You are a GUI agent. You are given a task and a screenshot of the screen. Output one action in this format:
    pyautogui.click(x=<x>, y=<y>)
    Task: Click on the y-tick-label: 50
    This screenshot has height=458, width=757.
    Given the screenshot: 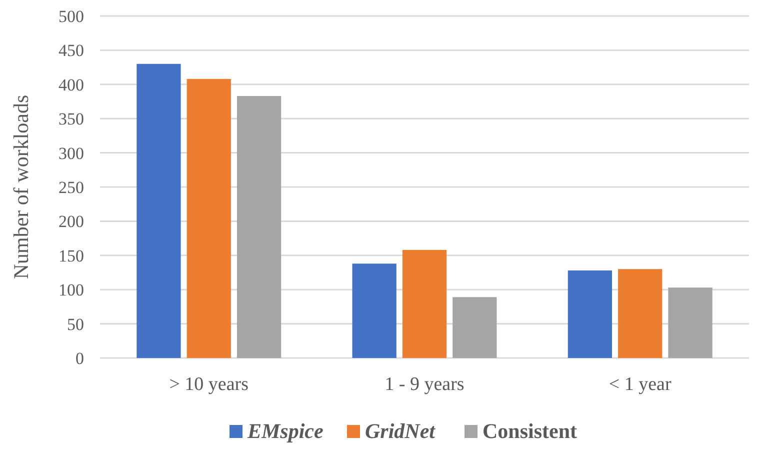 What is the action you would take?
    pyautogui.click(x=75, y=324)
    